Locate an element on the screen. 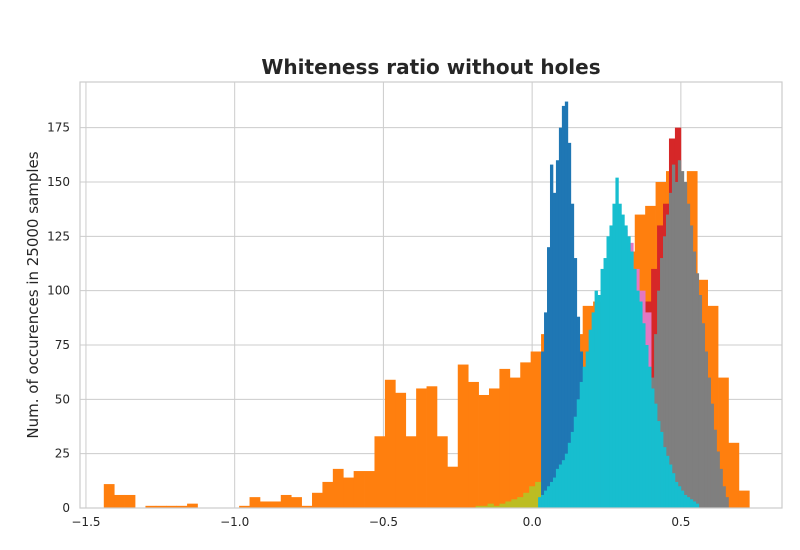 The height and width of the screenshot is (550, 800). y-tick-label-5: 125 is located at coordinates (58, 236).